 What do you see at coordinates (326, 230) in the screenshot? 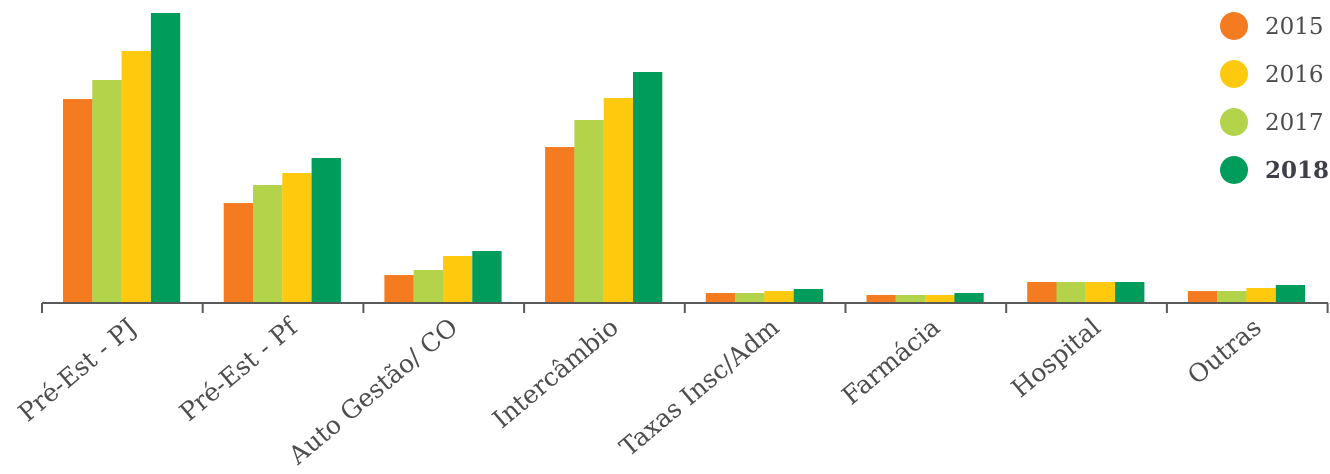
I see `bar-pre-est-pf-2018` at bounding box center [326, 230].